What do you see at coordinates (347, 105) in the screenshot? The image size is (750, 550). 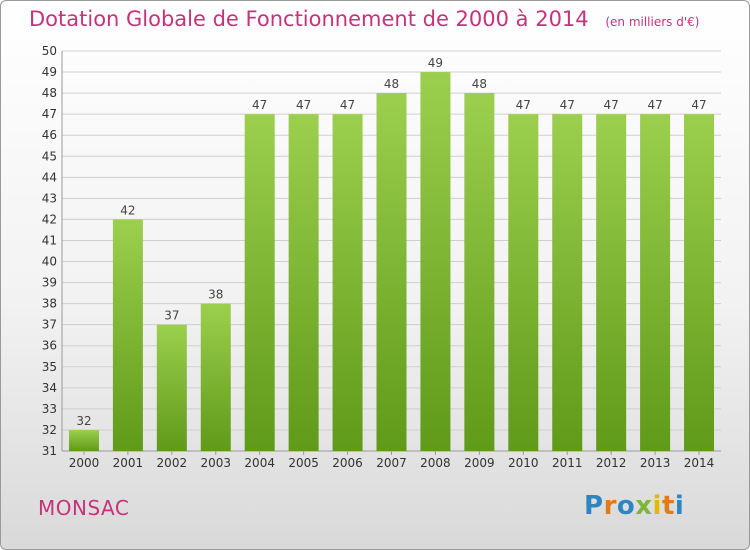 I see `data-label-2006: 47` at bounding box center [347, 105].